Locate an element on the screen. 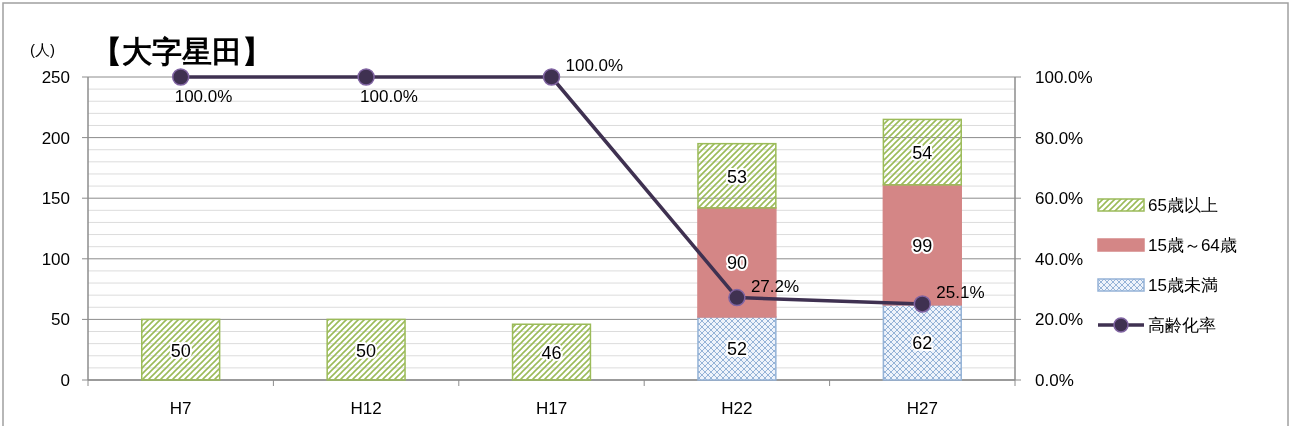 This screenshot has height=426, width=1291. data-label: 46 is located at coordinates (551, 353).